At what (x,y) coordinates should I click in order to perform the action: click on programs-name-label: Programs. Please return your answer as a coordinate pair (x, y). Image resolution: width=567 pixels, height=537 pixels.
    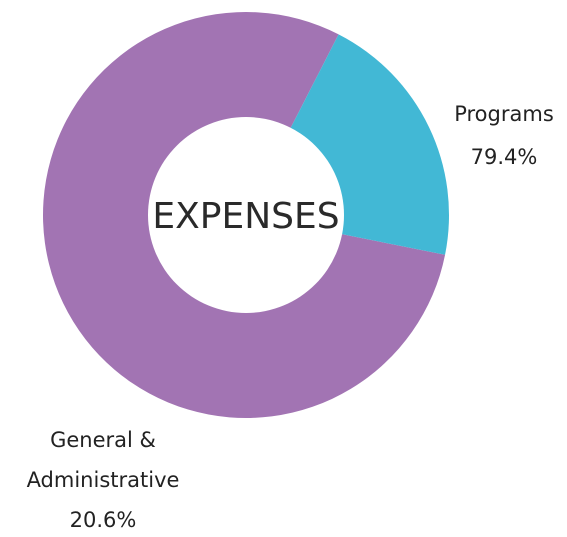
    Looking at the image, I should click on (504, 114).